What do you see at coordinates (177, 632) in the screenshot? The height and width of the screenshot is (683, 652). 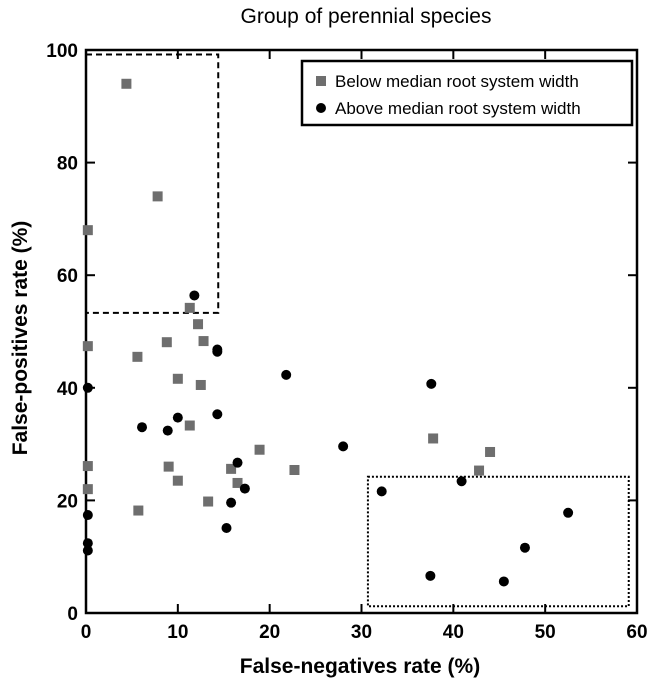 I see `x-tick-label: 10` at bounding box center [177, 632].